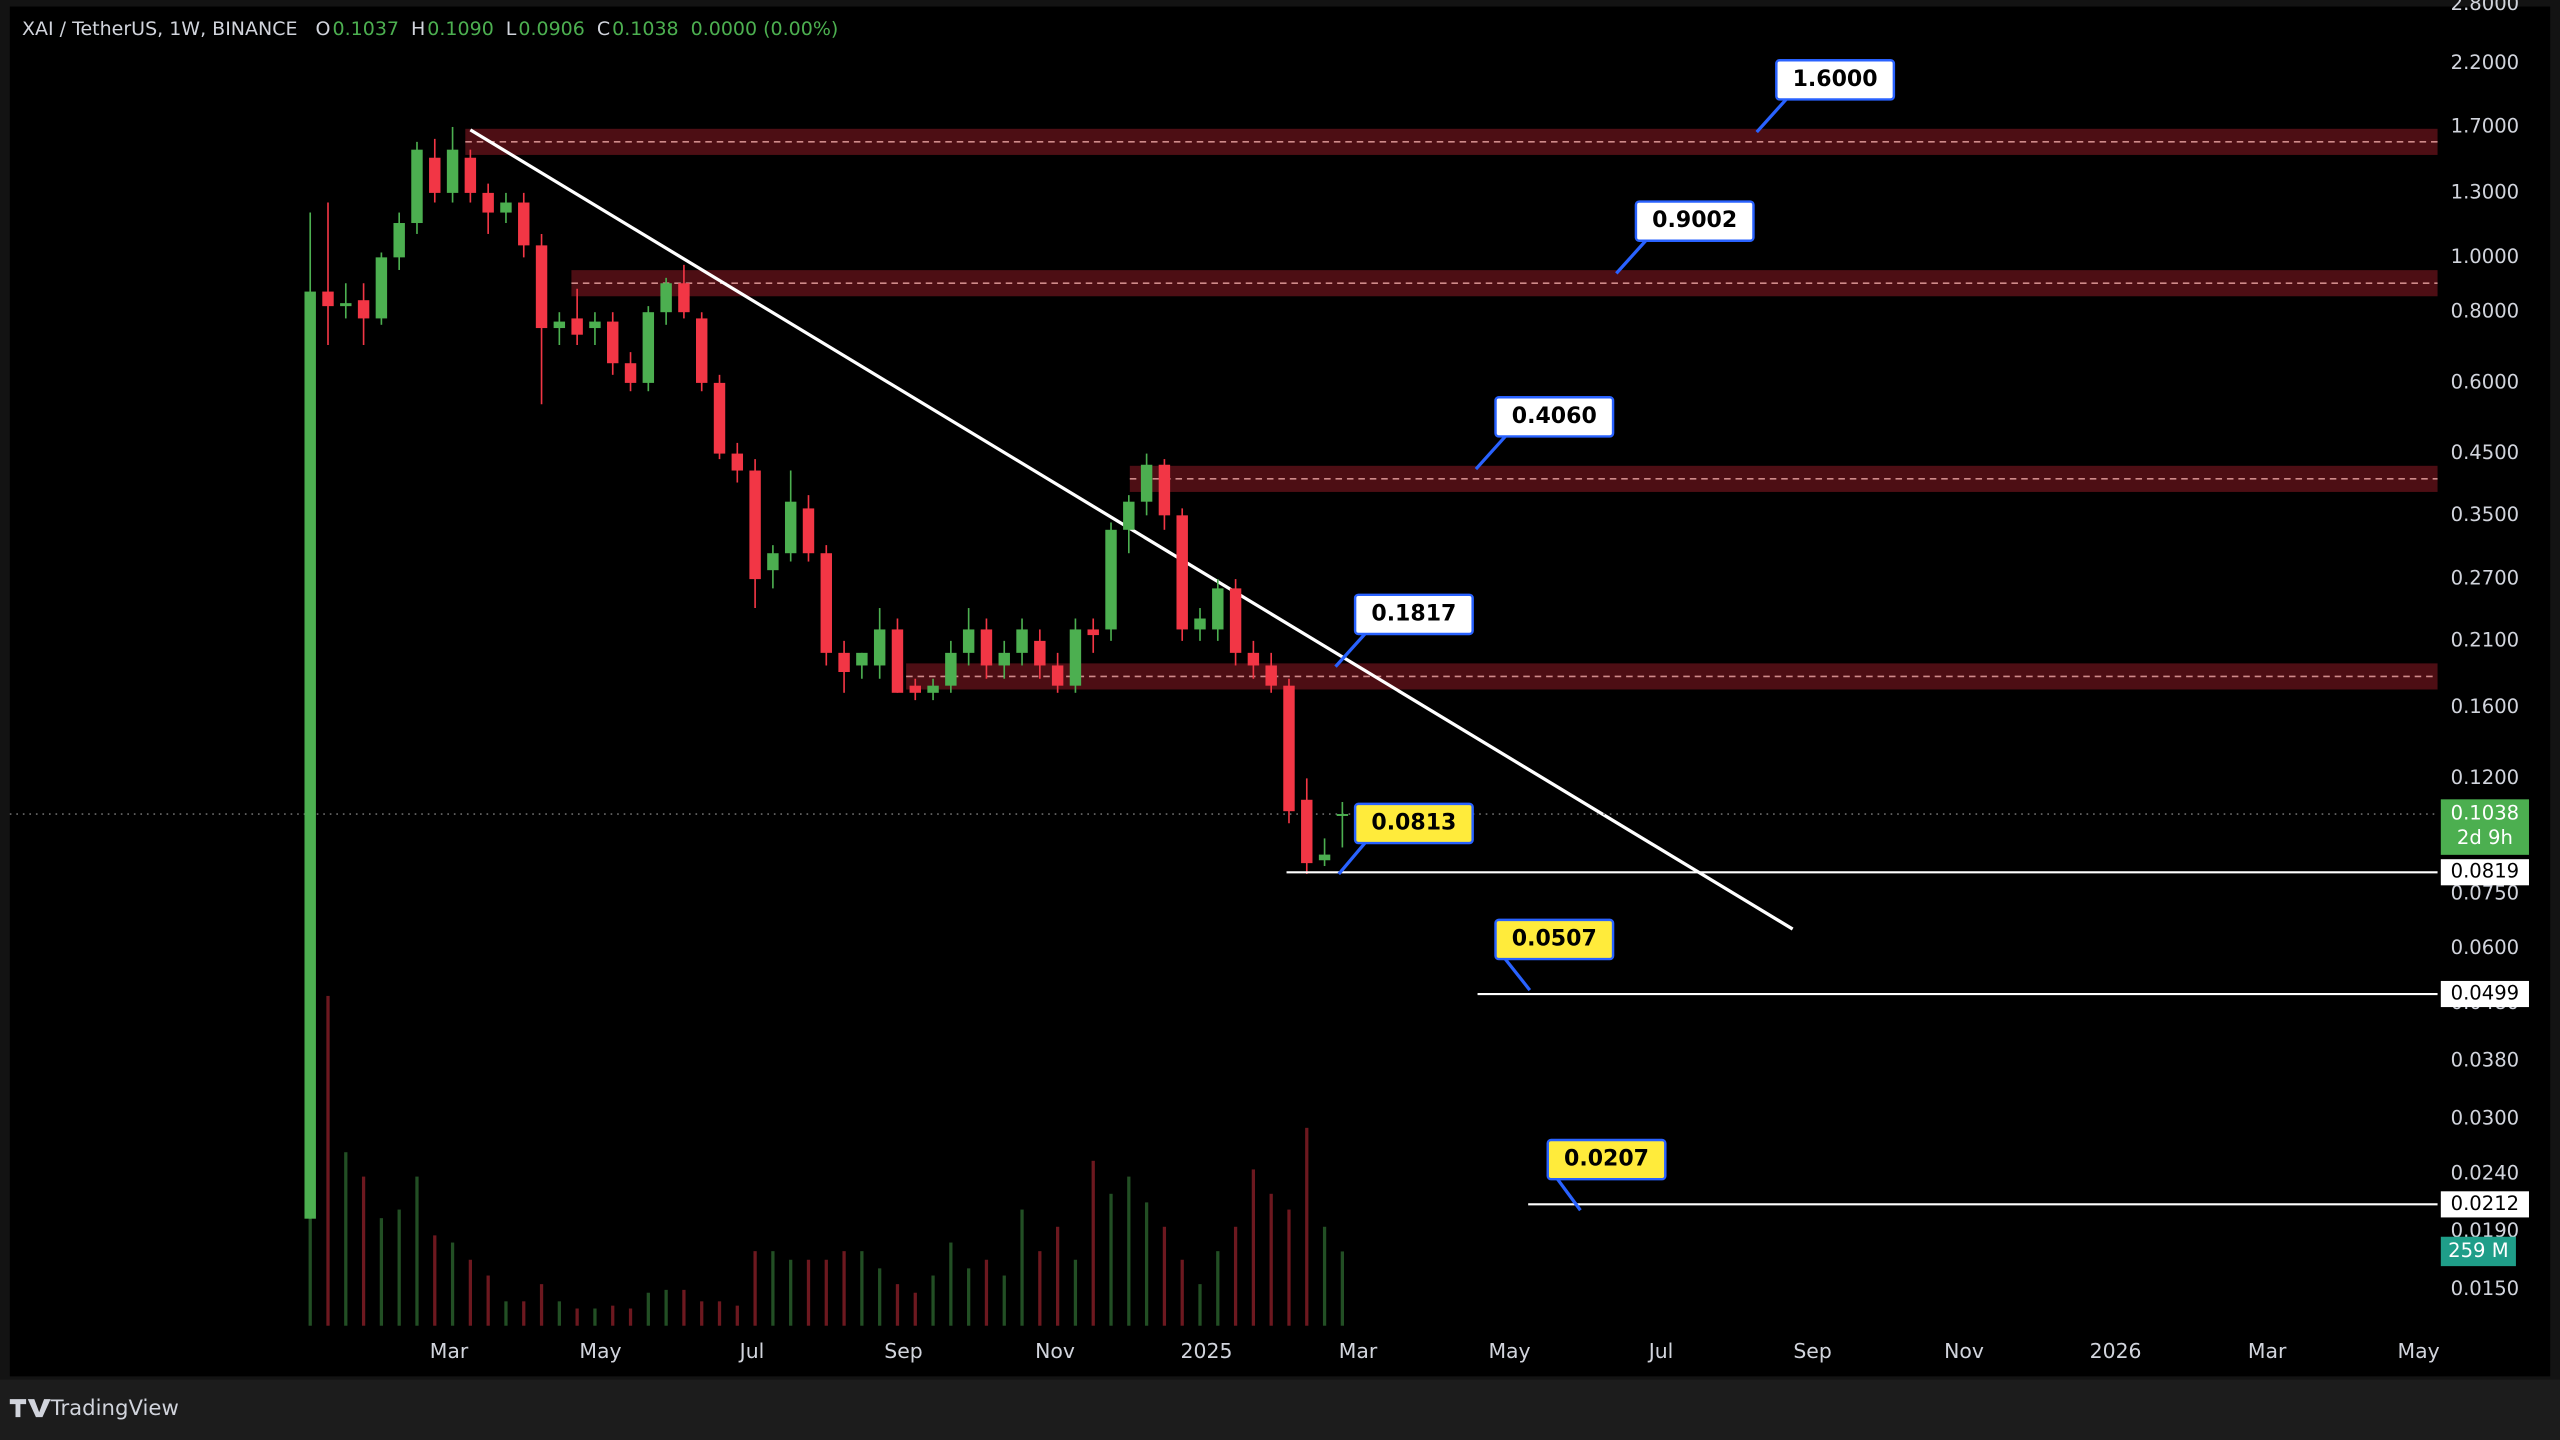 The width and height of the screenshot is (2560, 1440). What do you see at coordinates (2485, 62) in the screenshot?
I see `y-tick-label: 2.2000` at bounding box center [2485, 62].